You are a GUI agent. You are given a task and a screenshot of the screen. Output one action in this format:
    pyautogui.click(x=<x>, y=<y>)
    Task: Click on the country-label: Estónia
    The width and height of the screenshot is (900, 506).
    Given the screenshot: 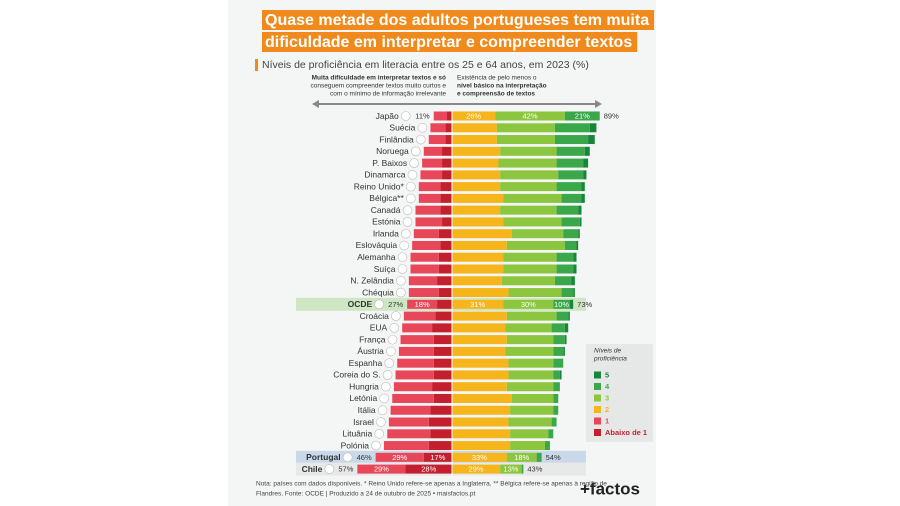 What is the action you would take?
    pyautogui.click(x=386, y=222)
    